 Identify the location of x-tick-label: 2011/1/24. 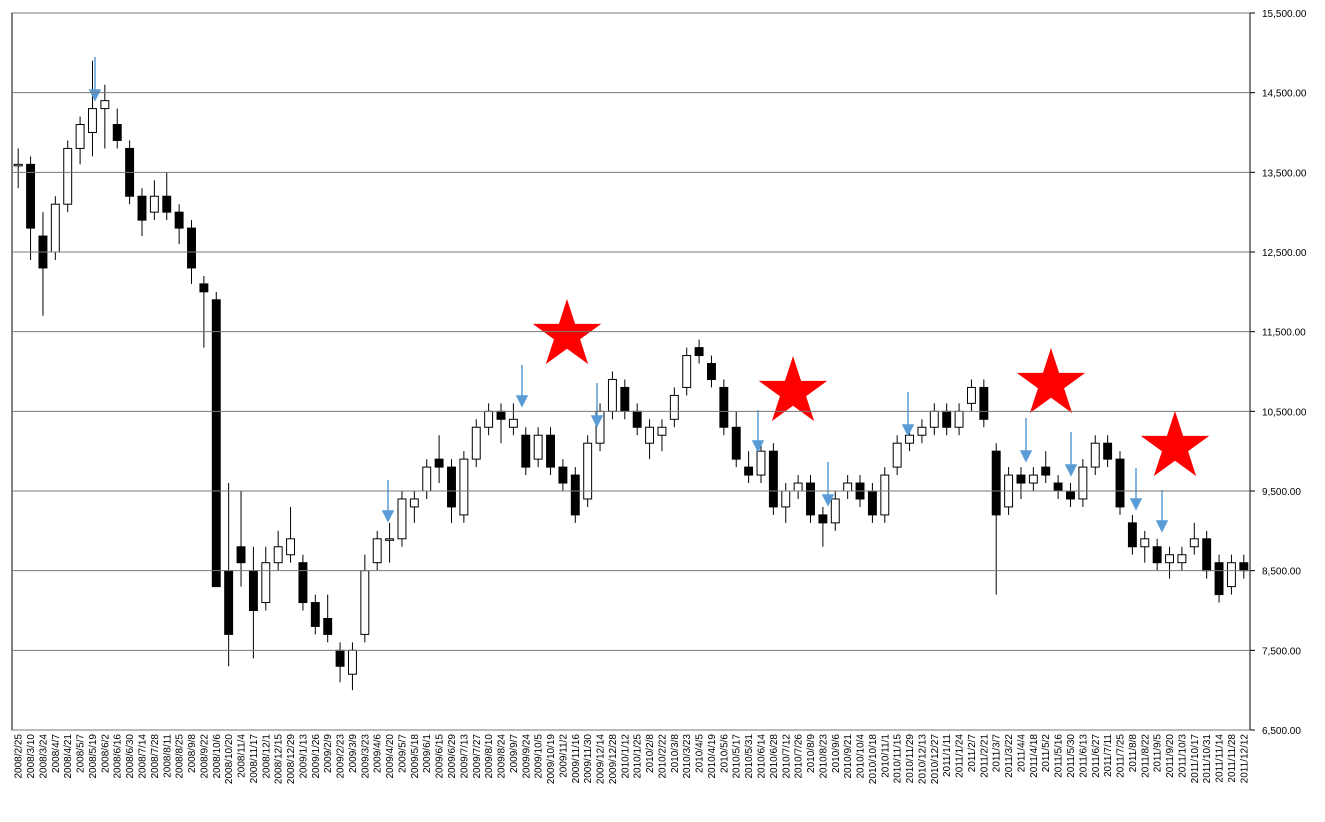
(960, 756).